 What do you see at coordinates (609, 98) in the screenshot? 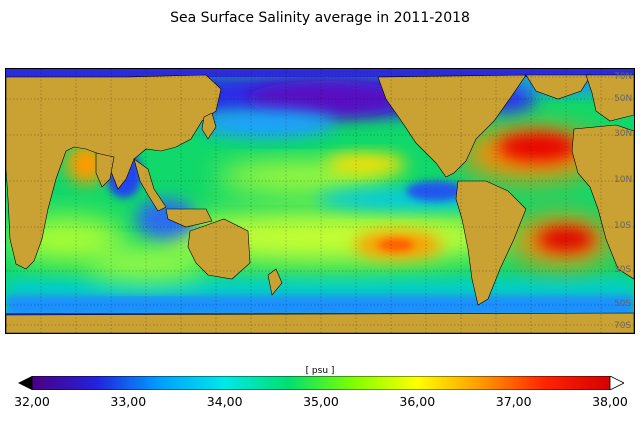
I see `land-europe` at bounding box center [609, 98].